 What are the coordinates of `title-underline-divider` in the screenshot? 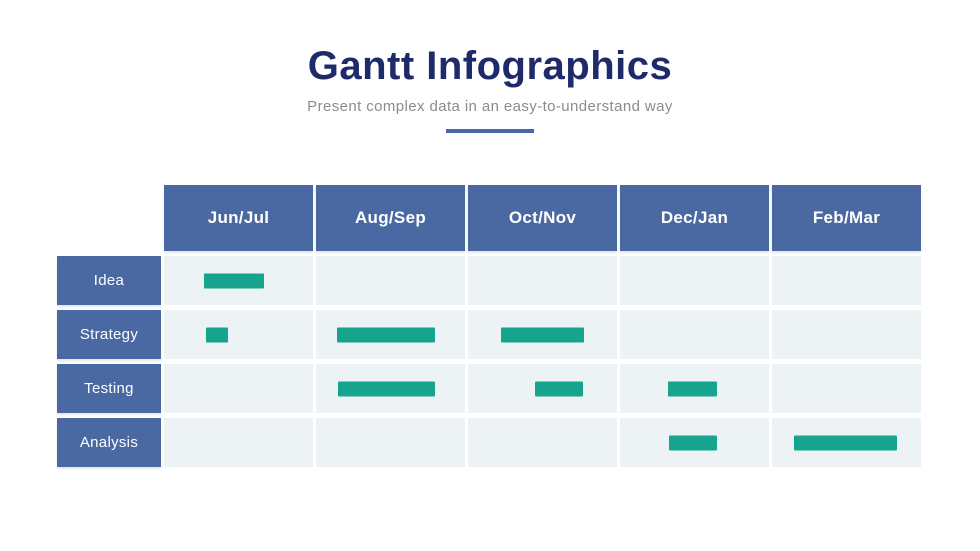 It's located at (490, 131).